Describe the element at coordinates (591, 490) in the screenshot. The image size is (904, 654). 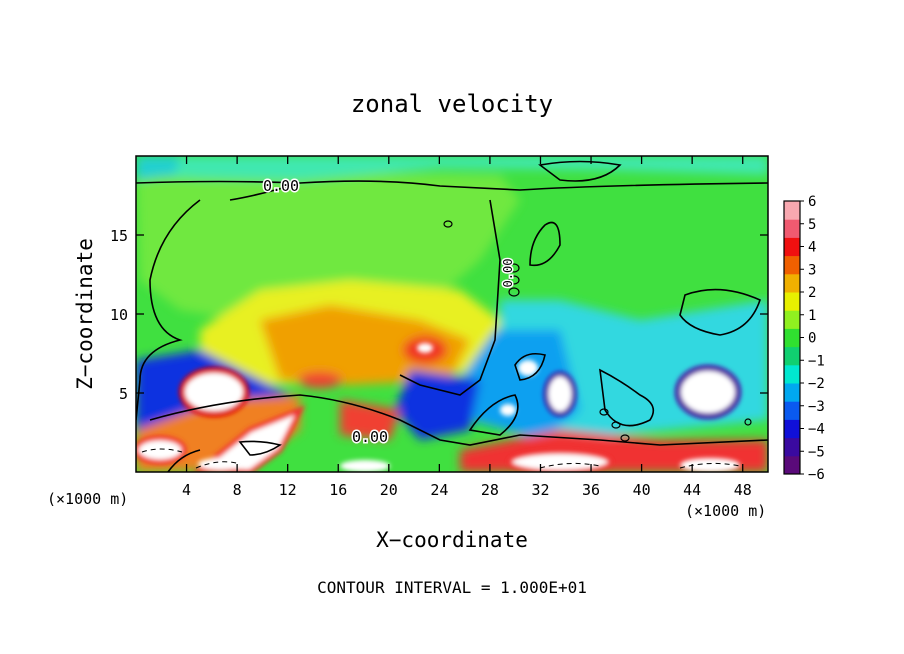
I see `x-tick-label: 36` at that location.